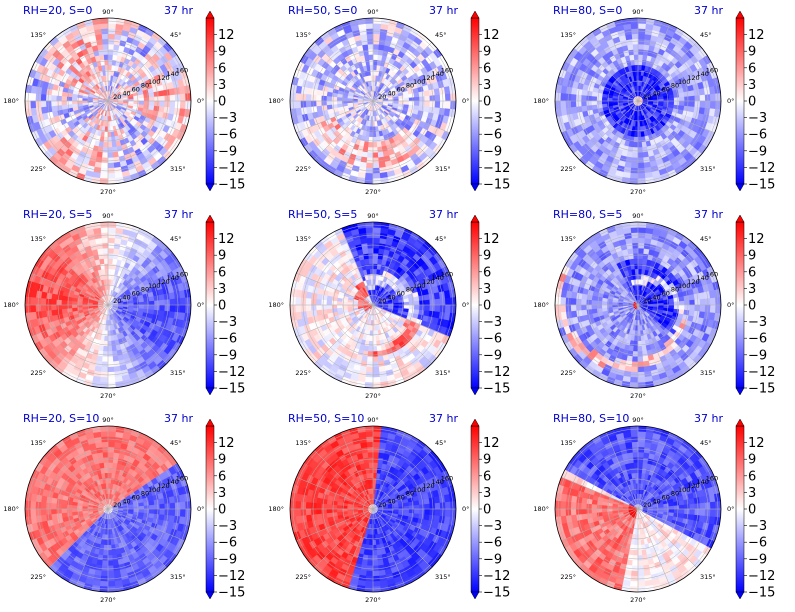  I want to click on colorbar, so click(210, 305).